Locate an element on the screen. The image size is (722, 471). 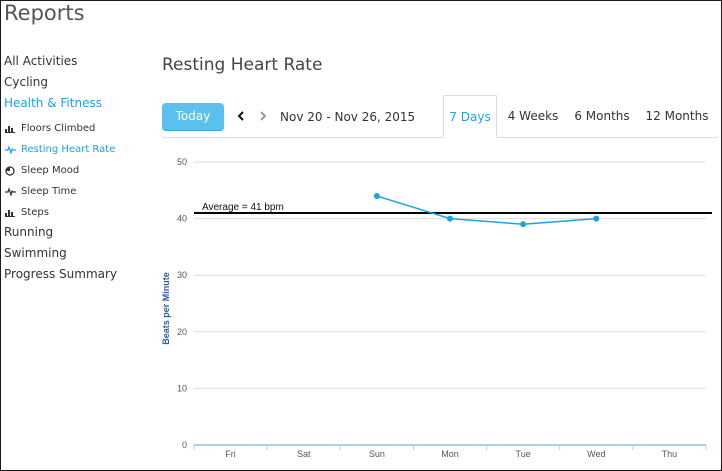
sidebar-item-label: Resting Heart Rate is located at coordinates (68, 149).